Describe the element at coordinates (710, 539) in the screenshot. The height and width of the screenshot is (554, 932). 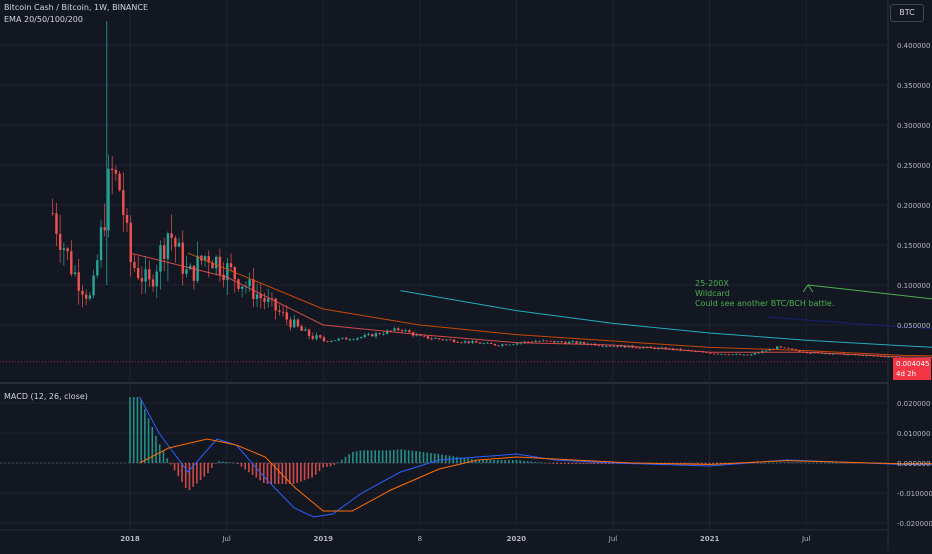
I see `time-tick-label: 2021` at that location.